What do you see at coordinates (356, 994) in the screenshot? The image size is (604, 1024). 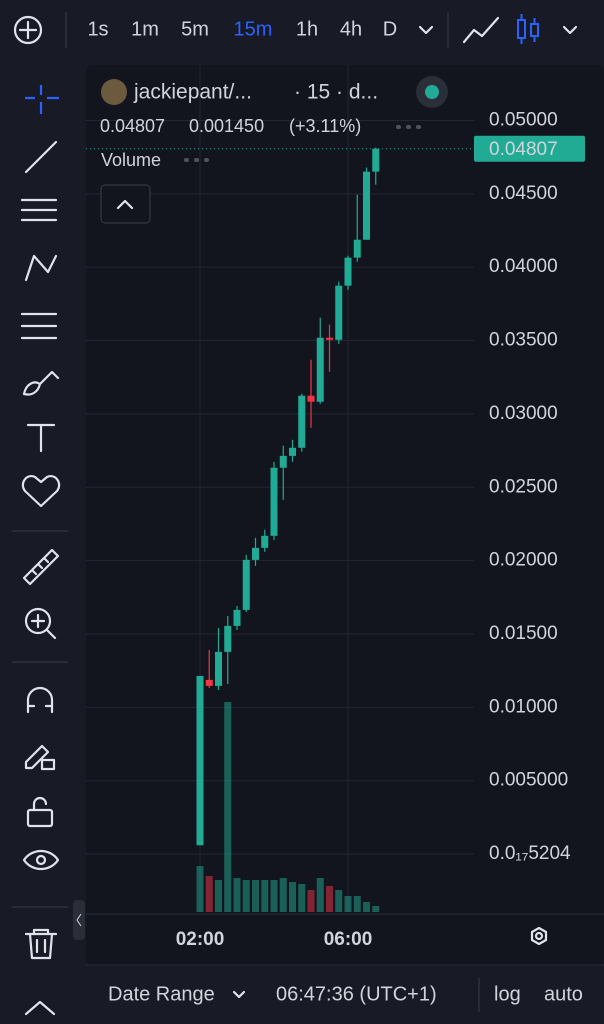 I see `clock: 06:47:36 (UTC+1)` at bounding box center [356, 994].